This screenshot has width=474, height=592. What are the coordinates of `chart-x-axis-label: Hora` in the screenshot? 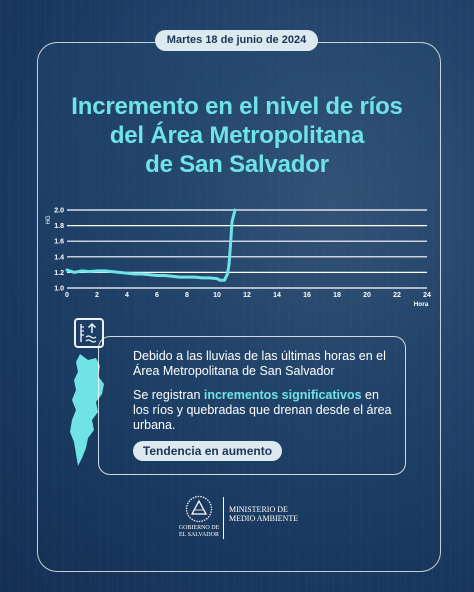 It's located at (421, 304).